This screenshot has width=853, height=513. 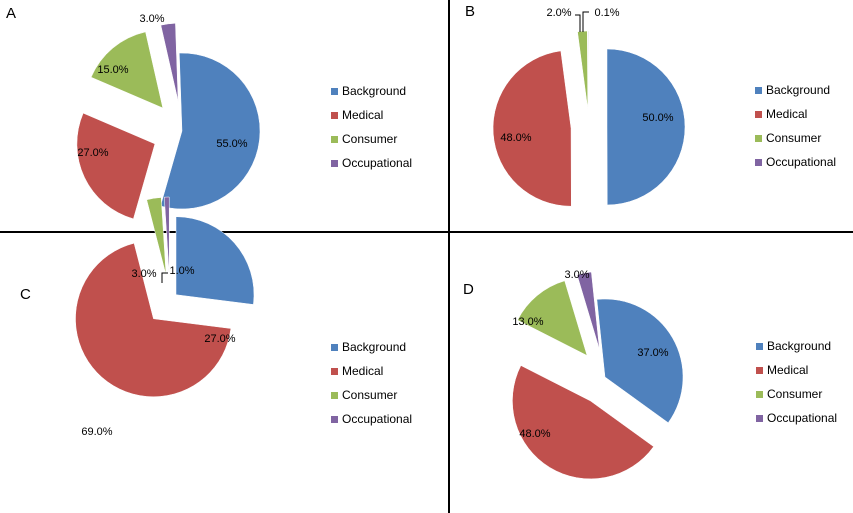 What do you see at coordinates (558, 13) in the screenshot?
I see `data-label-consumer: 2.0%` at bounding box center [558, 13].